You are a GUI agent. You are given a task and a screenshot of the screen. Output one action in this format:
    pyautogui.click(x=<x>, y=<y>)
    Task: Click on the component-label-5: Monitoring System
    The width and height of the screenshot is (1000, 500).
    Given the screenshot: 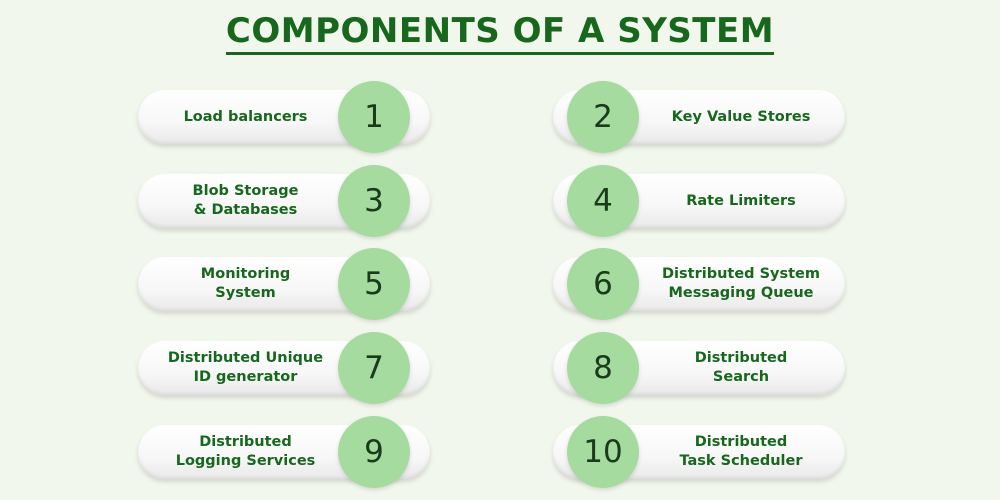 What is the action you would take?
    pyautogui.click(x=245, y=283)
    